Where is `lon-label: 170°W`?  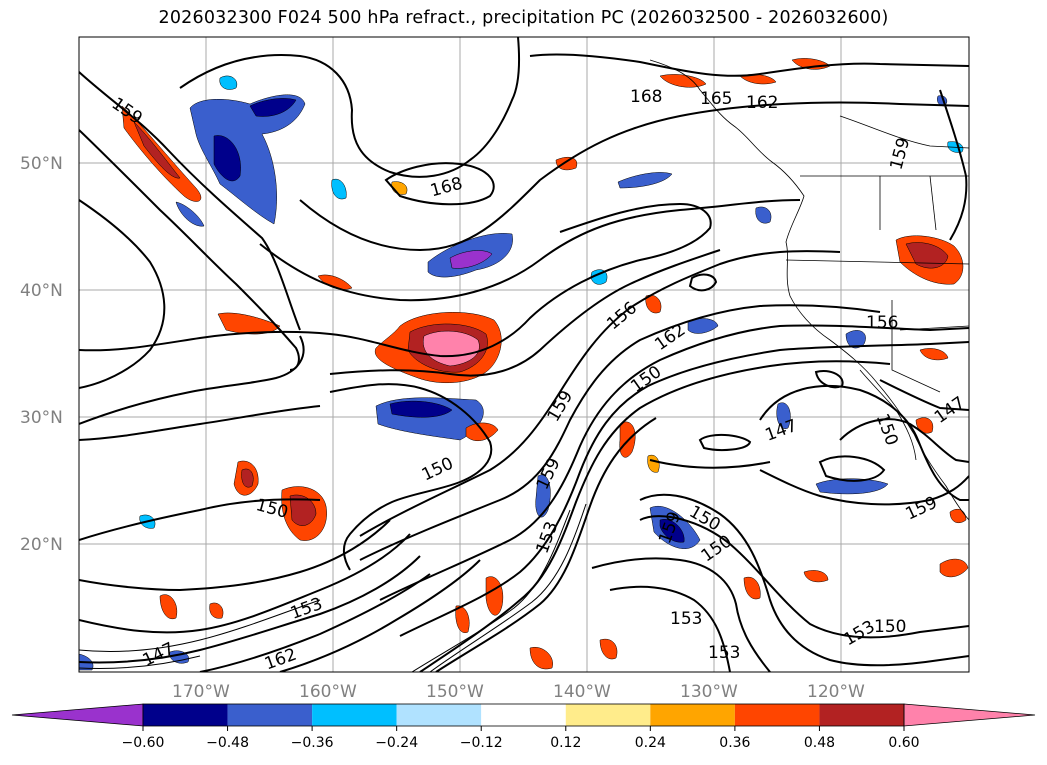 lon-label: 170°W is located at coordinates (201, 692).